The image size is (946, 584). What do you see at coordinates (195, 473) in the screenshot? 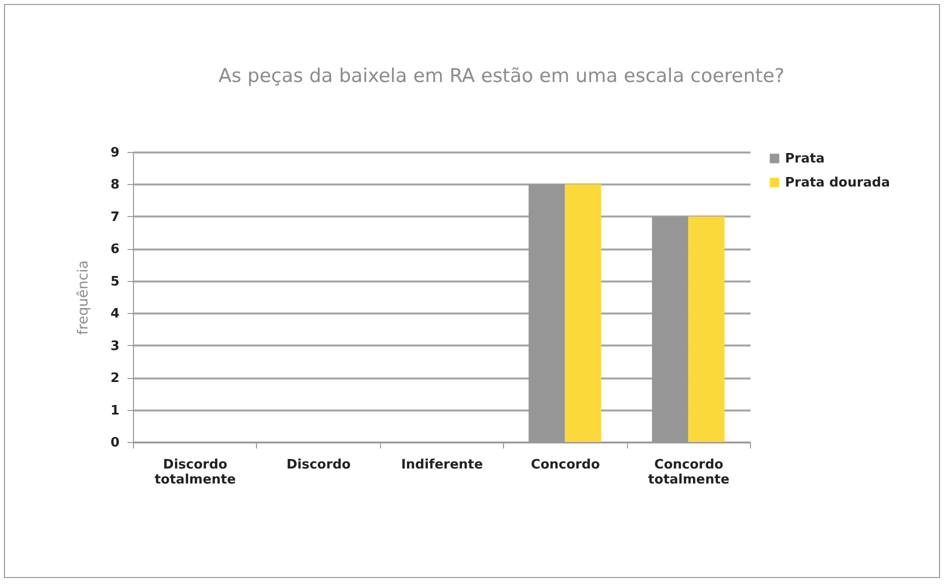
I see `x-tick-label: Discordo totalmente` at bounding box center [195, 473].